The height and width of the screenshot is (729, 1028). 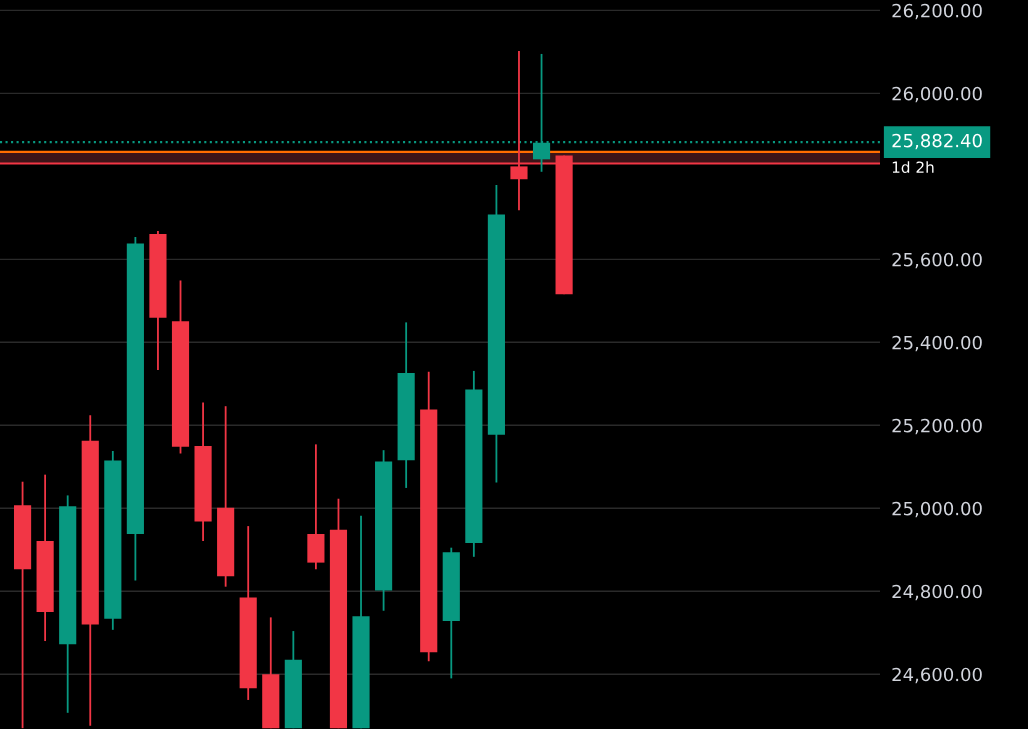 What do you see at coordinates (937, 592) in the screenshot?
I see `y-tick-label: 24,800.00` at bounding box center [937, 592].